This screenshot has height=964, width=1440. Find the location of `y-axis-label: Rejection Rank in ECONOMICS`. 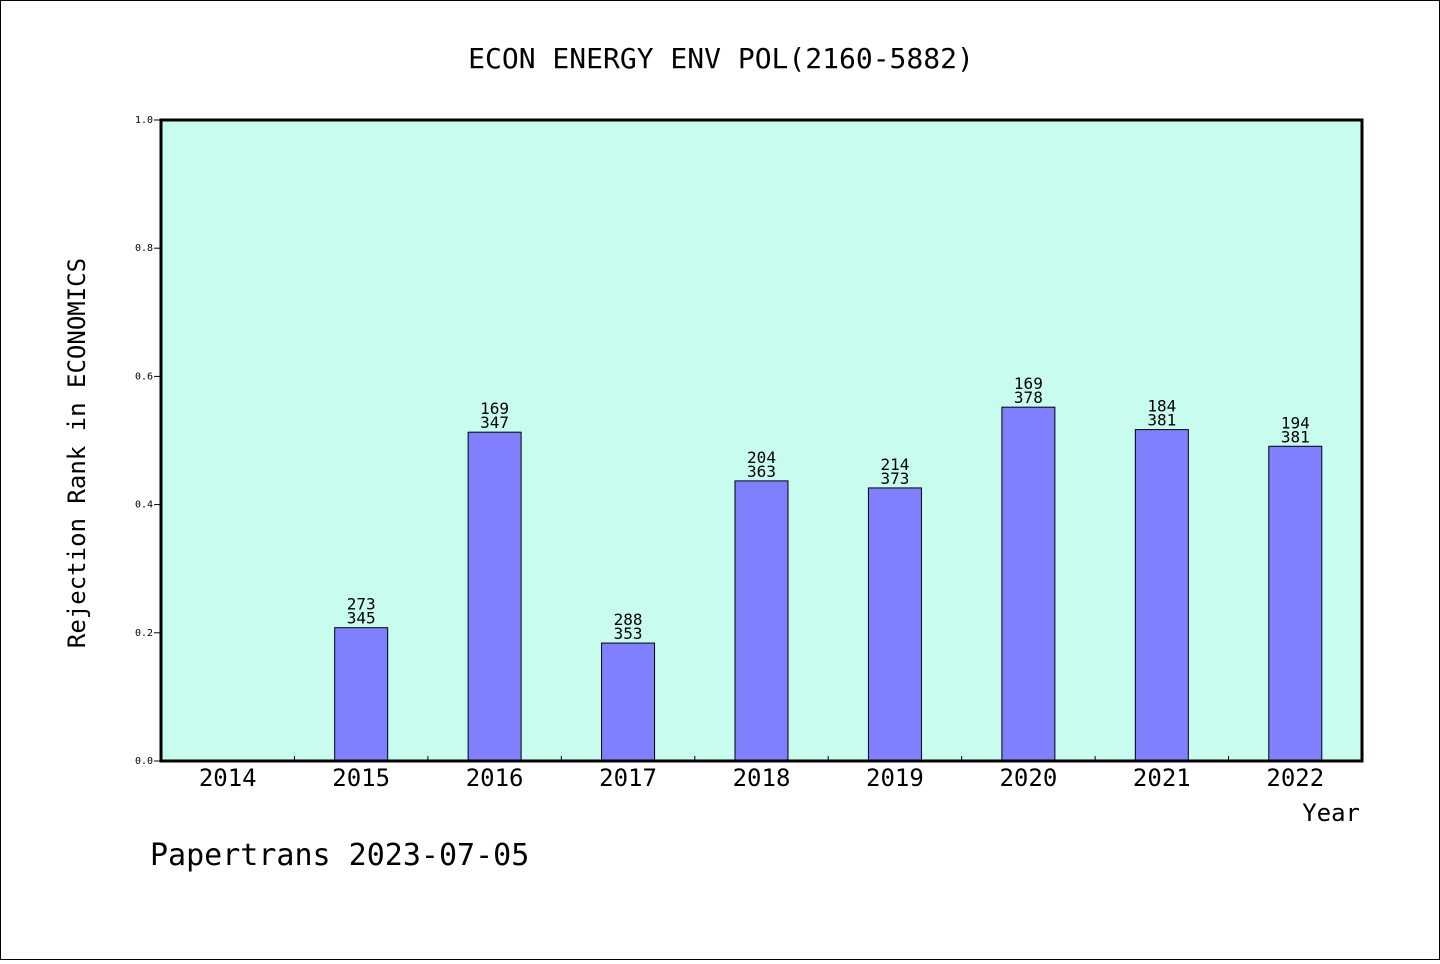

y-axis-label: Rejection Rank in ECONOMICS is located at coordinates (77, 453).